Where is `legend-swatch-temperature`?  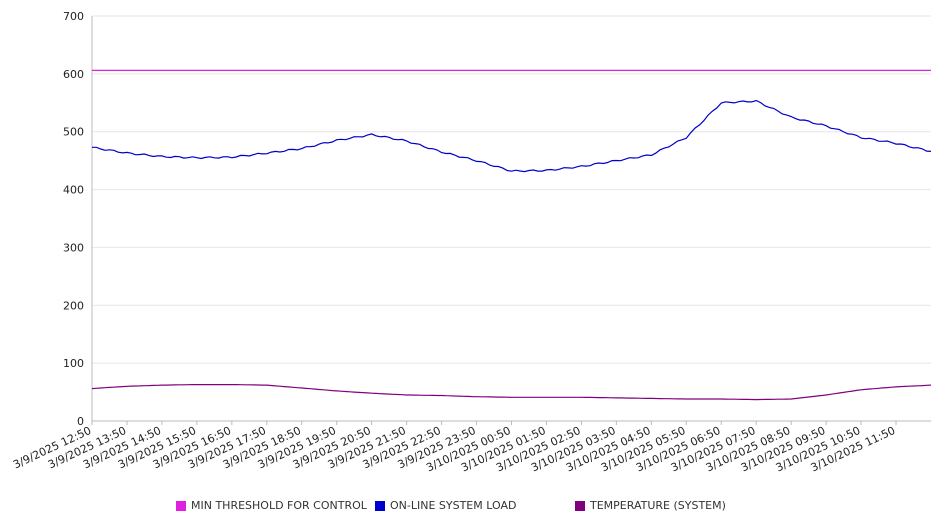
legend-swatch-temperature is located at coordinates (580, 505).